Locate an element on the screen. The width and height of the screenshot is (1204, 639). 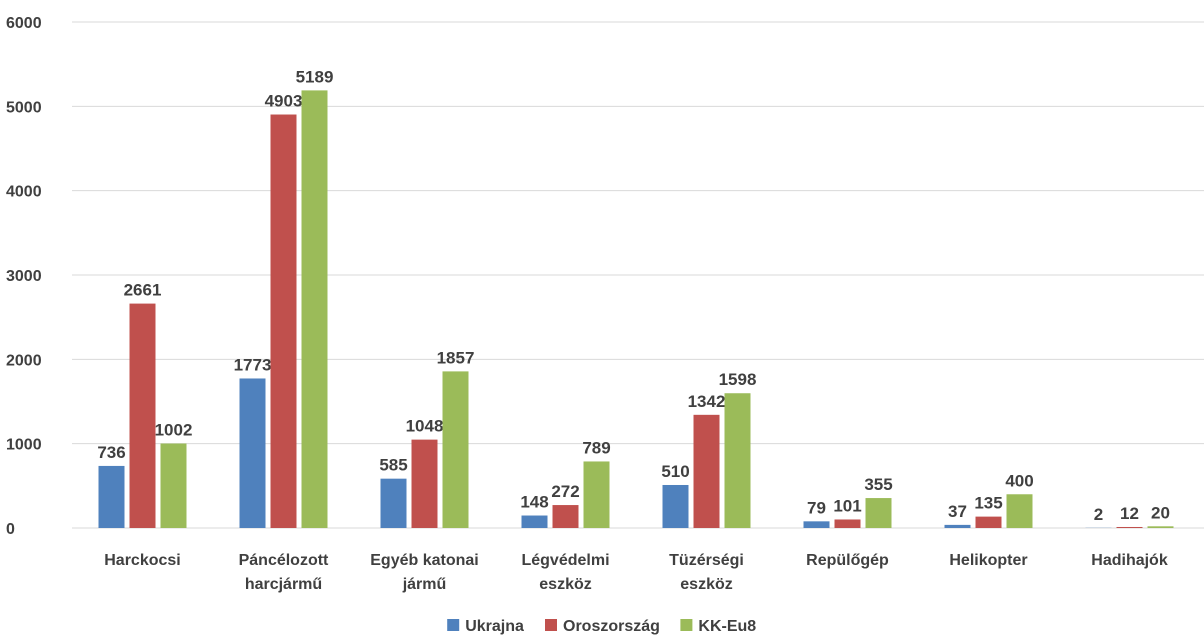
data-label: 1048 is located at coordinates (425, 426).